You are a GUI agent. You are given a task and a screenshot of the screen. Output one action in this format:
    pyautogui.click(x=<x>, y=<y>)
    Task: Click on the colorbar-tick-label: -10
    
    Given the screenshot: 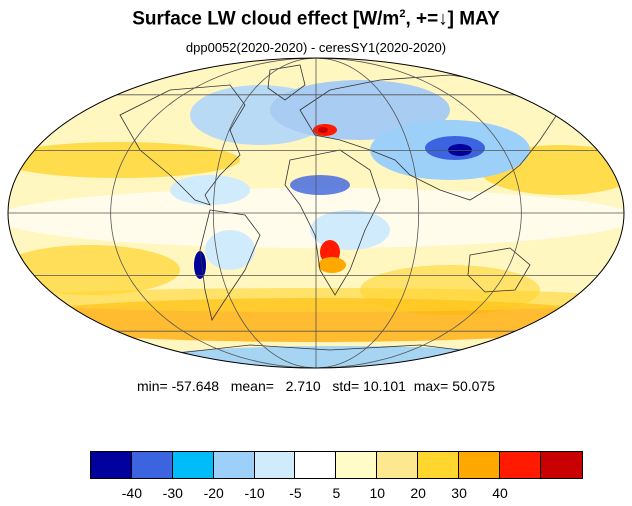 What is the action you would take?
    pyautogui.click(x=254, y=493)
    